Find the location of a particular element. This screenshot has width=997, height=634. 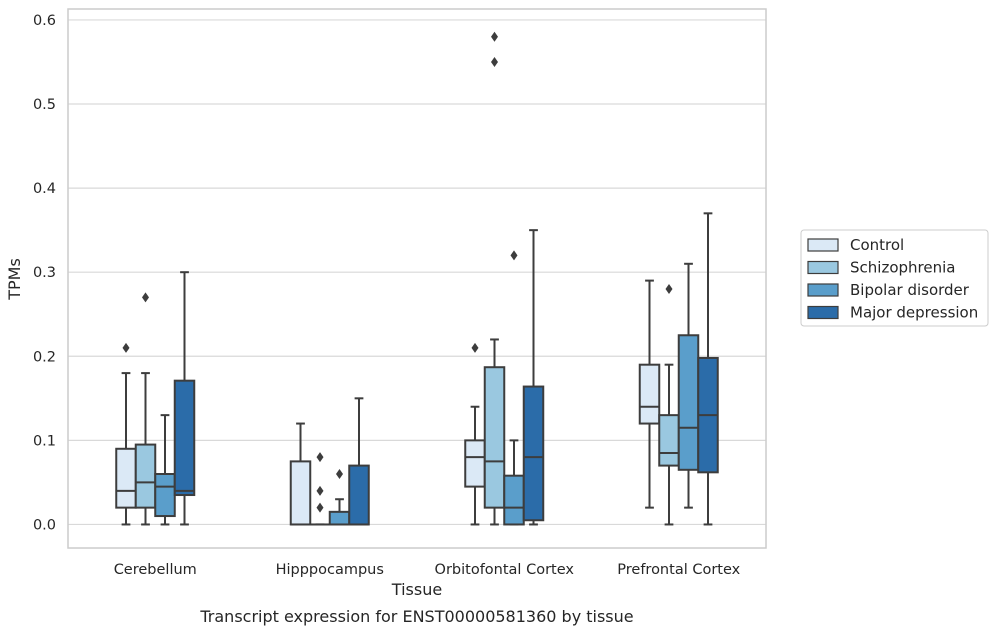

y-tick-label: 0.5 is located at coordinates (44, 105).